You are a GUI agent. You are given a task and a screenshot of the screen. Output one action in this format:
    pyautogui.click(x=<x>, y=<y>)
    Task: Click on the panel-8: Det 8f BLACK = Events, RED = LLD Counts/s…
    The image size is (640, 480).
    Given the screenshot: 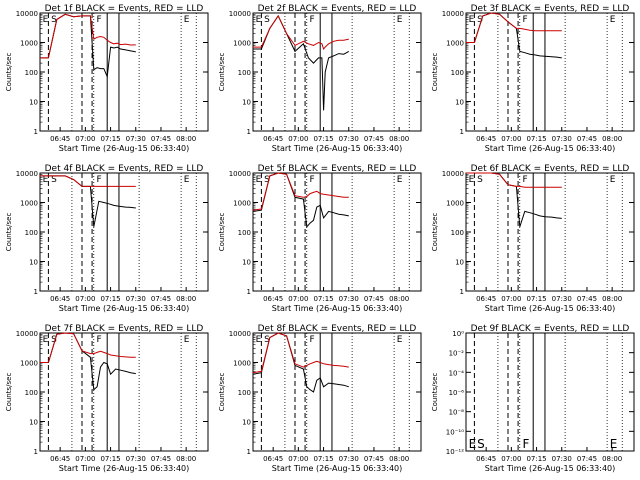 What is the action you would take?
    pyautogui.click(x=320, y=398)
    